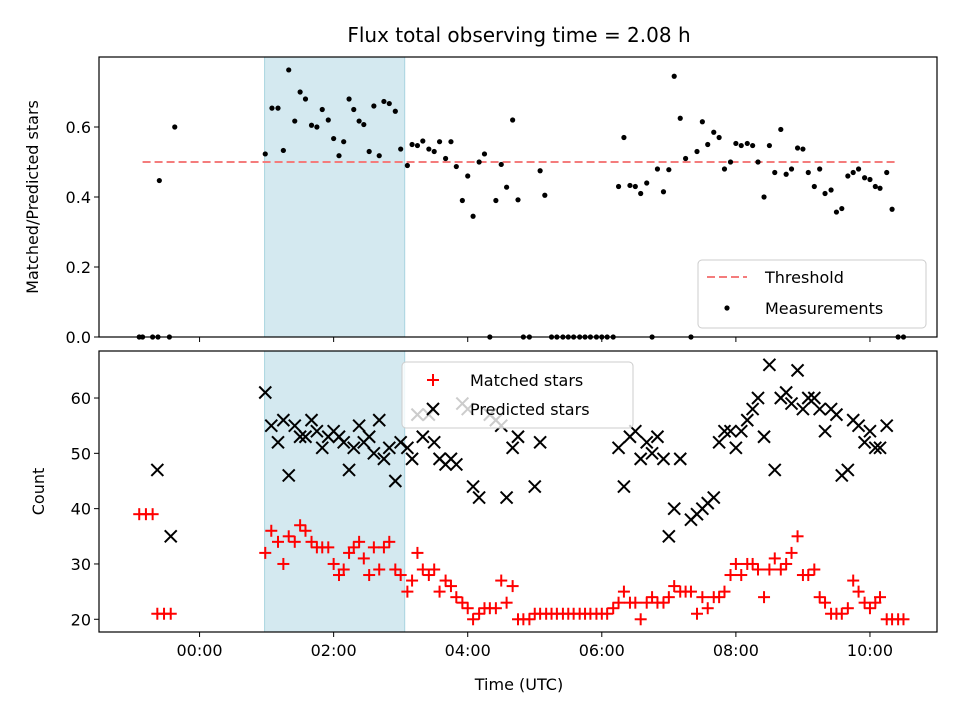 Image resolution: width=960 pixels, height=724 pixels. I want to click on legend-predicted-label: Predicted stars, so click(530, 409).